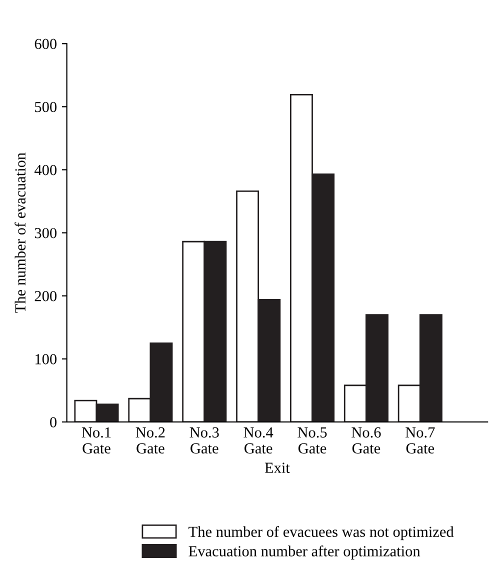 The width and height of the screenshot is (495, 582). I want to click on x-tick-label: No.3 Gate, so click(204, 440).